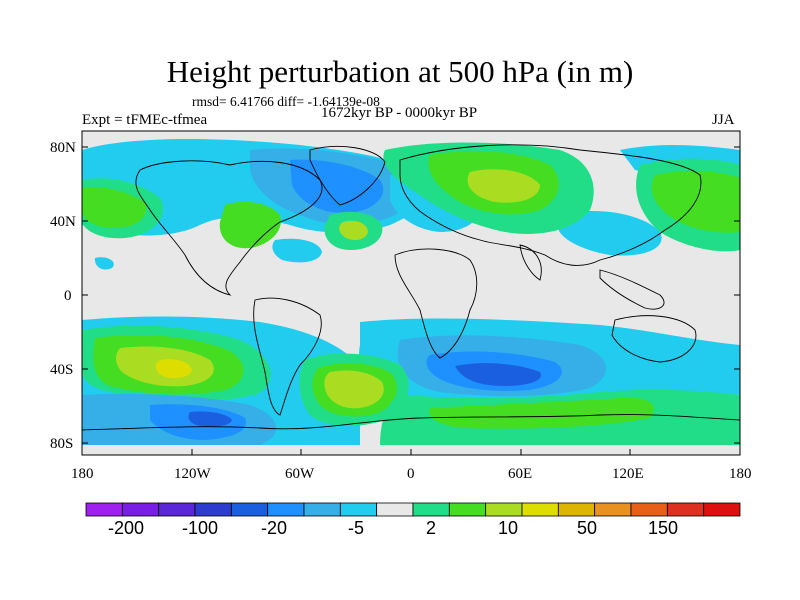 The image size is (800, 600). Describe the element at coordinates (399, 113) in the screenshot. I see `period-label: 1672kyr BP - 0000kyr BP` at that location.